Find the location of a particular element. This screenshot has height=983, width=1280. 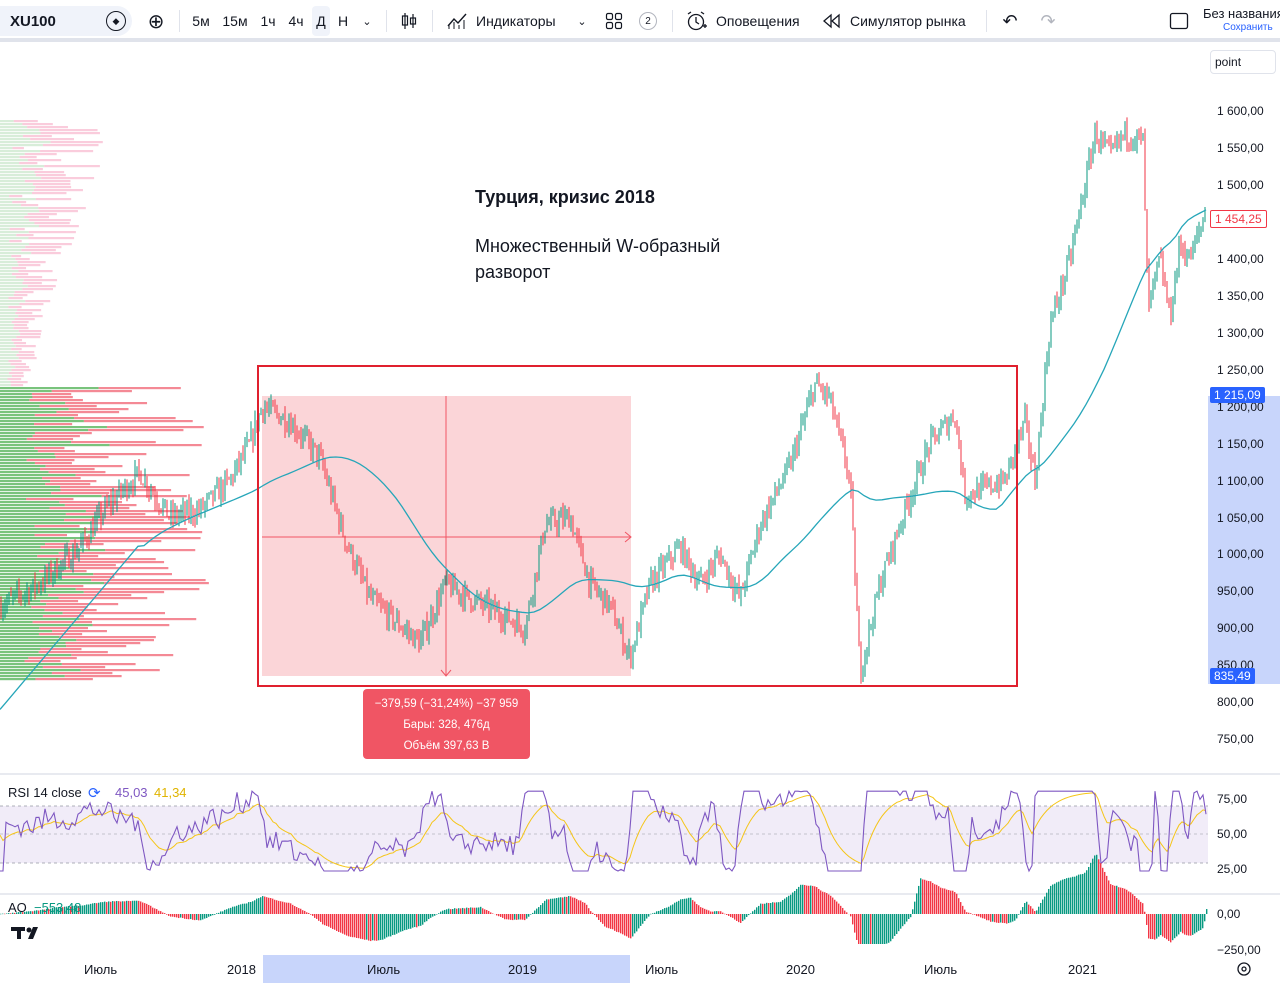

indicators-button: Индикаторы is located at coordinates (506, 21).